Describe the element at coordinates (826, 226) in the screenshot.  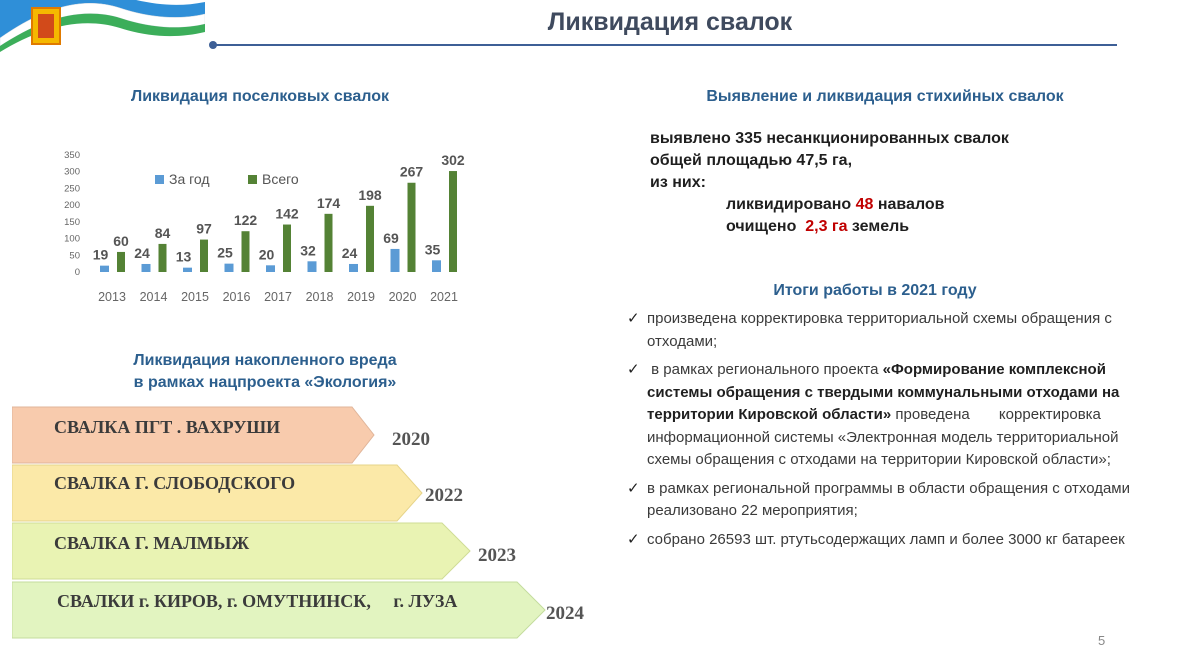
I see `clean-num: 2,3 га` at that location.